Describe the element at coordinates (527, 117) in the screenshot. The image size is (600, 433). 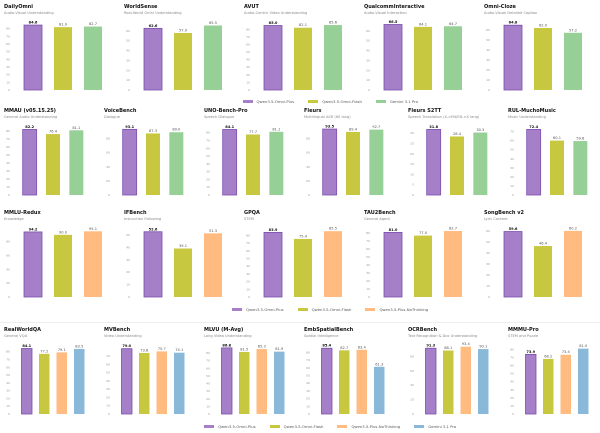
I see `chart-subtitle: Music Understanding` at that location.